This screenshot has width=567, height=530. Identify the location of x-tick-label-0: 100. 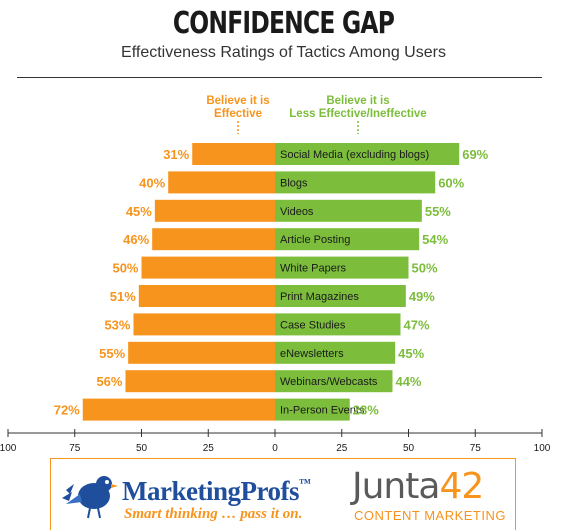
(8, 448).